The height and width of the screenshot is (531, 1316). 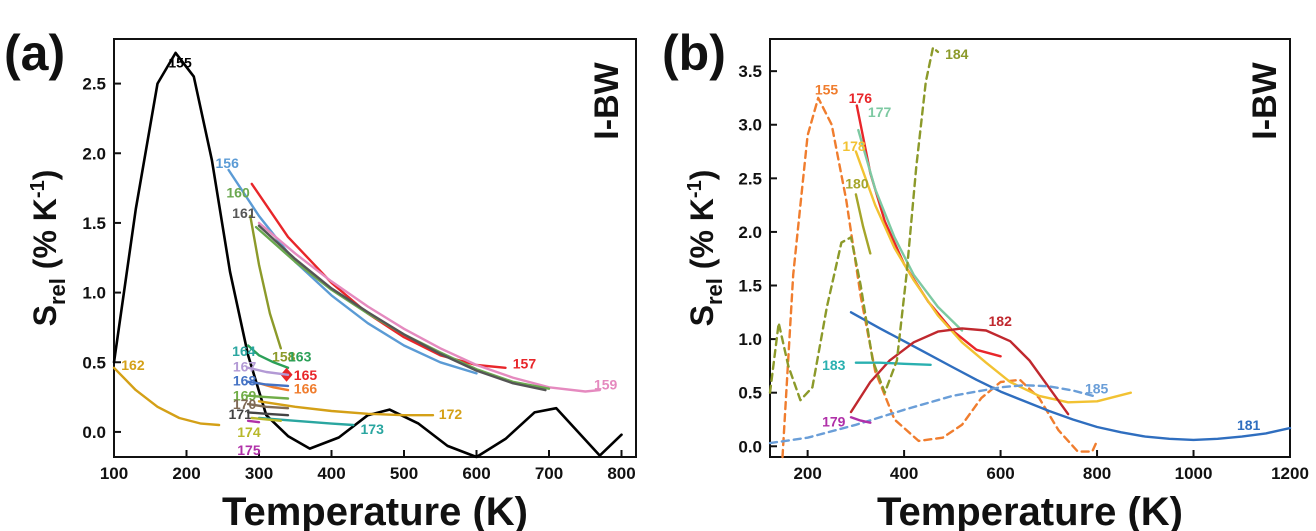 What do you see at coordinates (863, 224) in the screenshot?
I see `series-b-180-line` at bounding box center [863, 224].